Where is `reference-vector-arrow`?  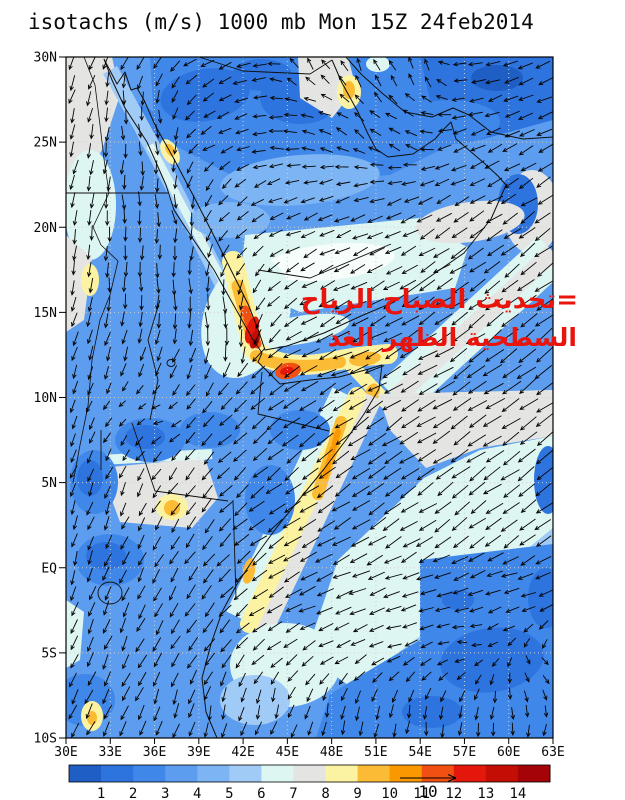 reference-vector-arrow is located at coordinates (428, 778).